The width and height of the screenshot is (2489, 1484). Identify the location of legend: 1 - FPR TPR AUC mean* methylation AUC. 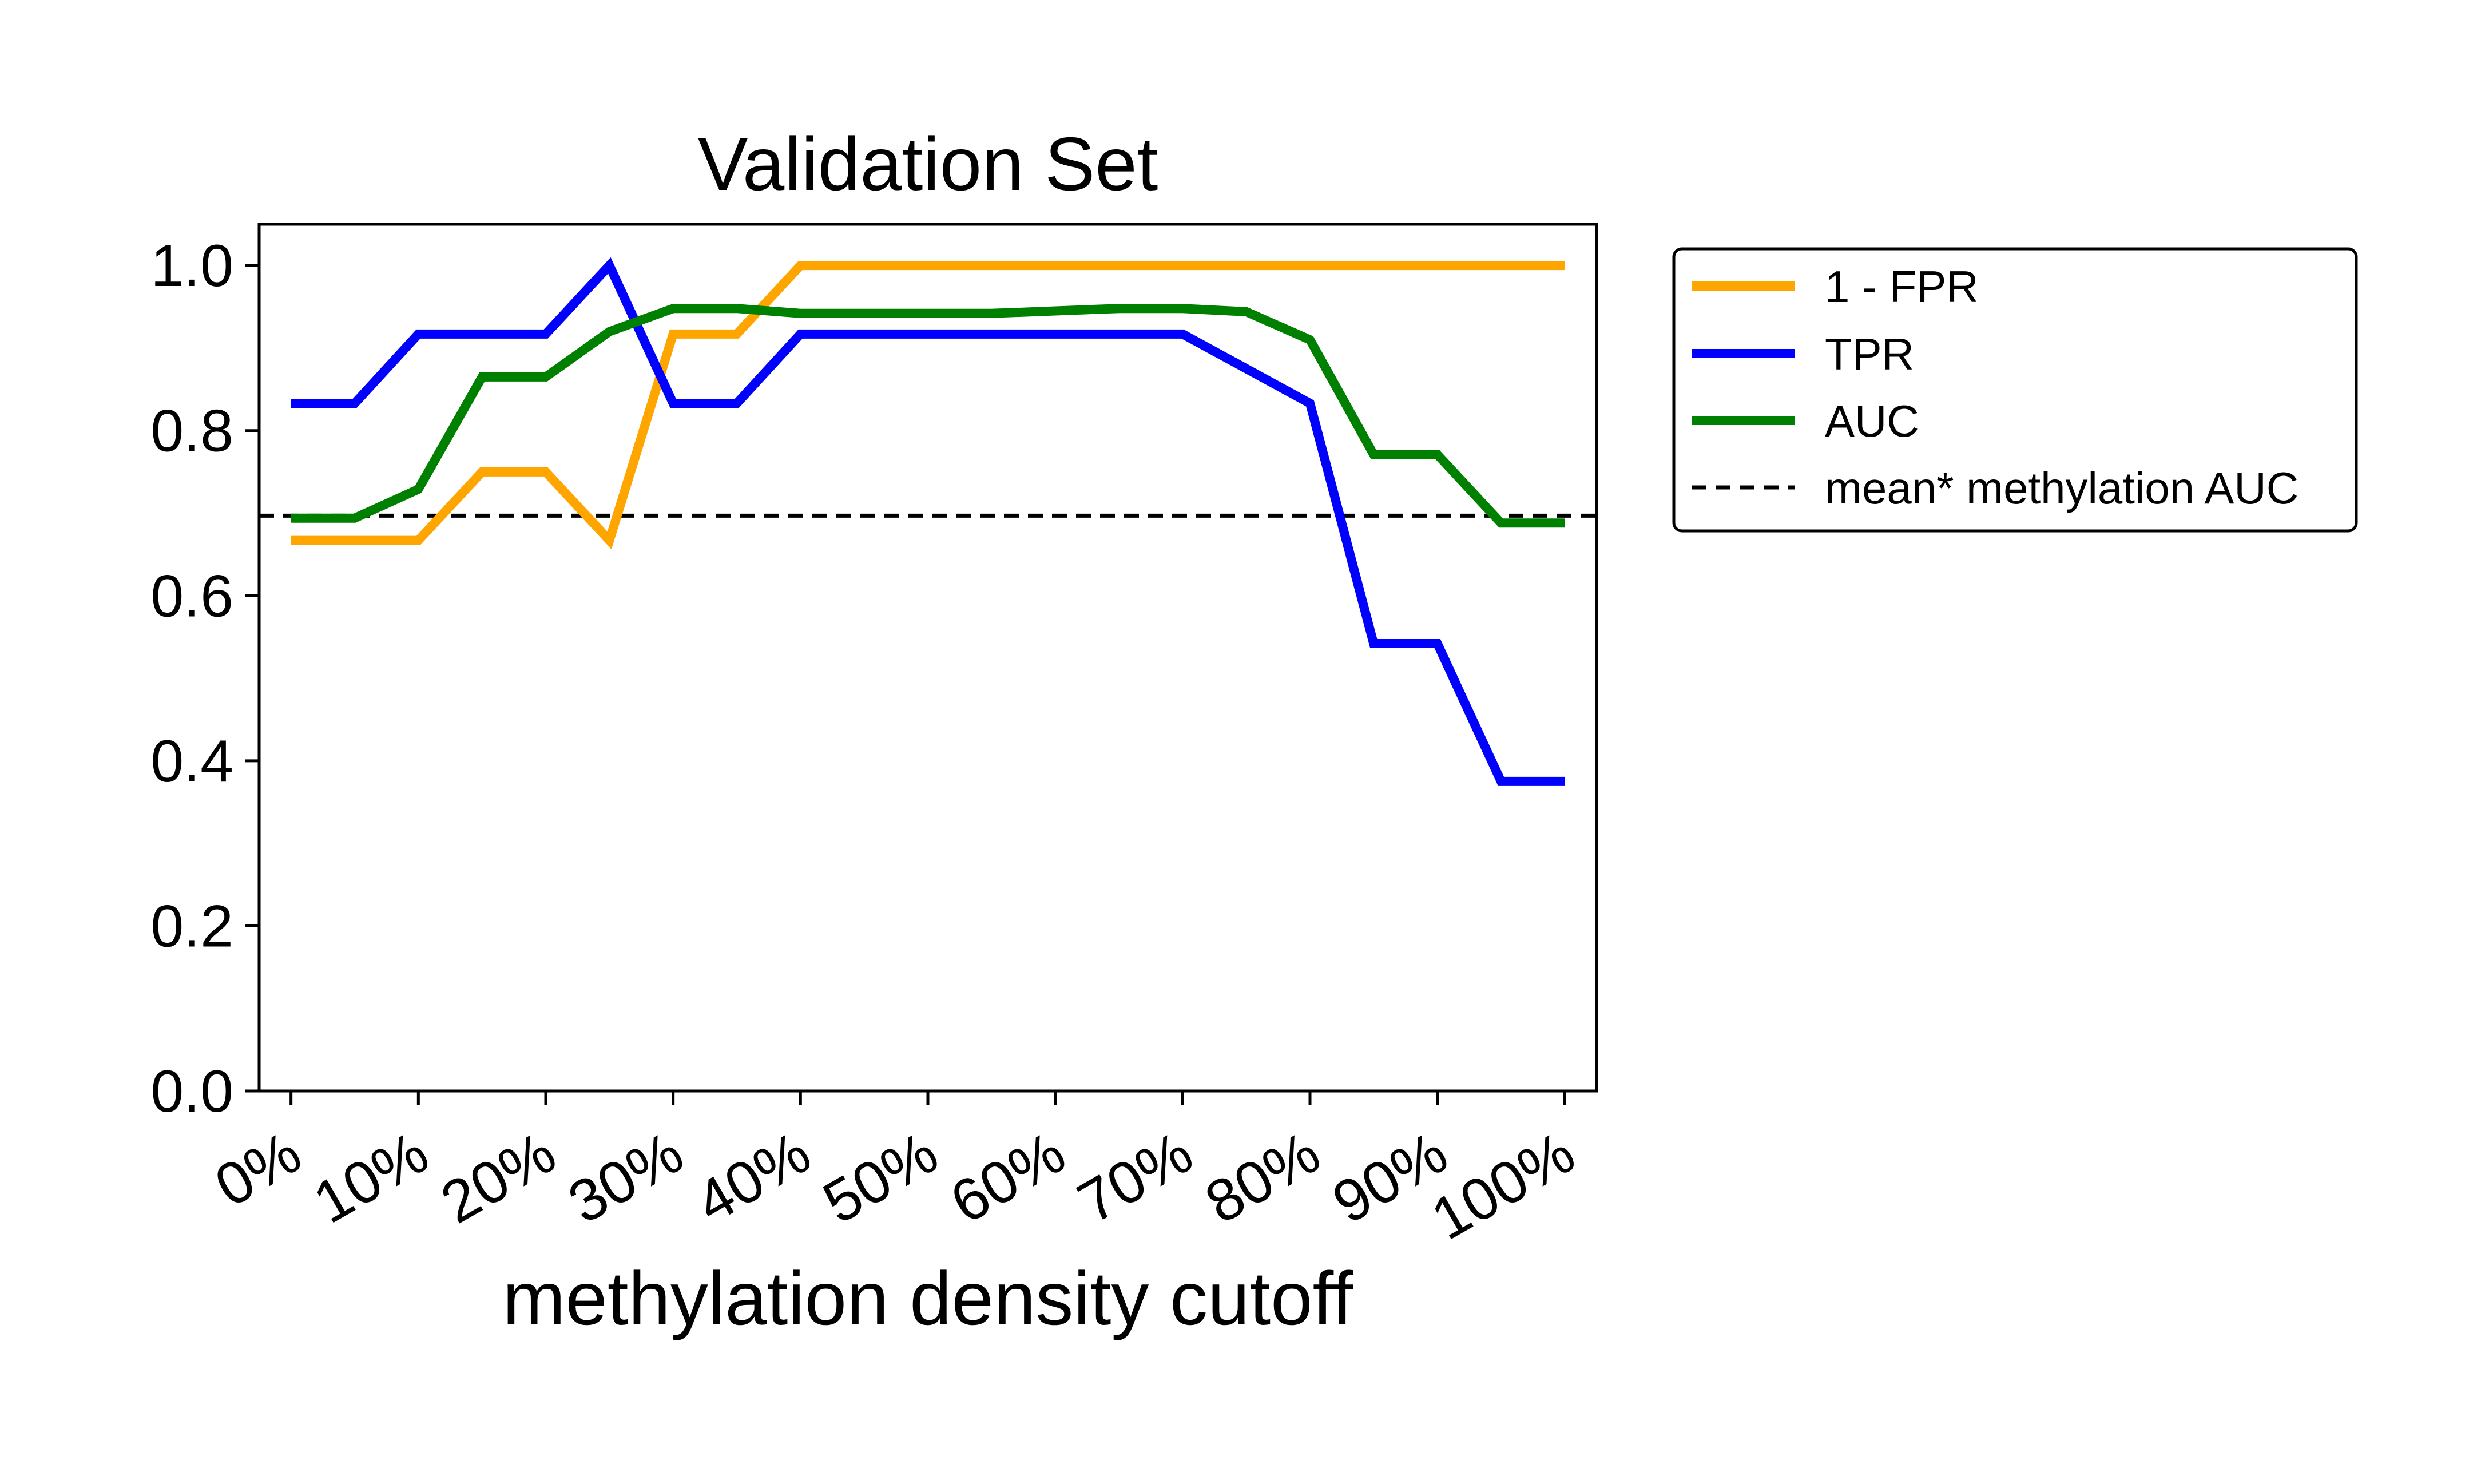
(2015, 390).